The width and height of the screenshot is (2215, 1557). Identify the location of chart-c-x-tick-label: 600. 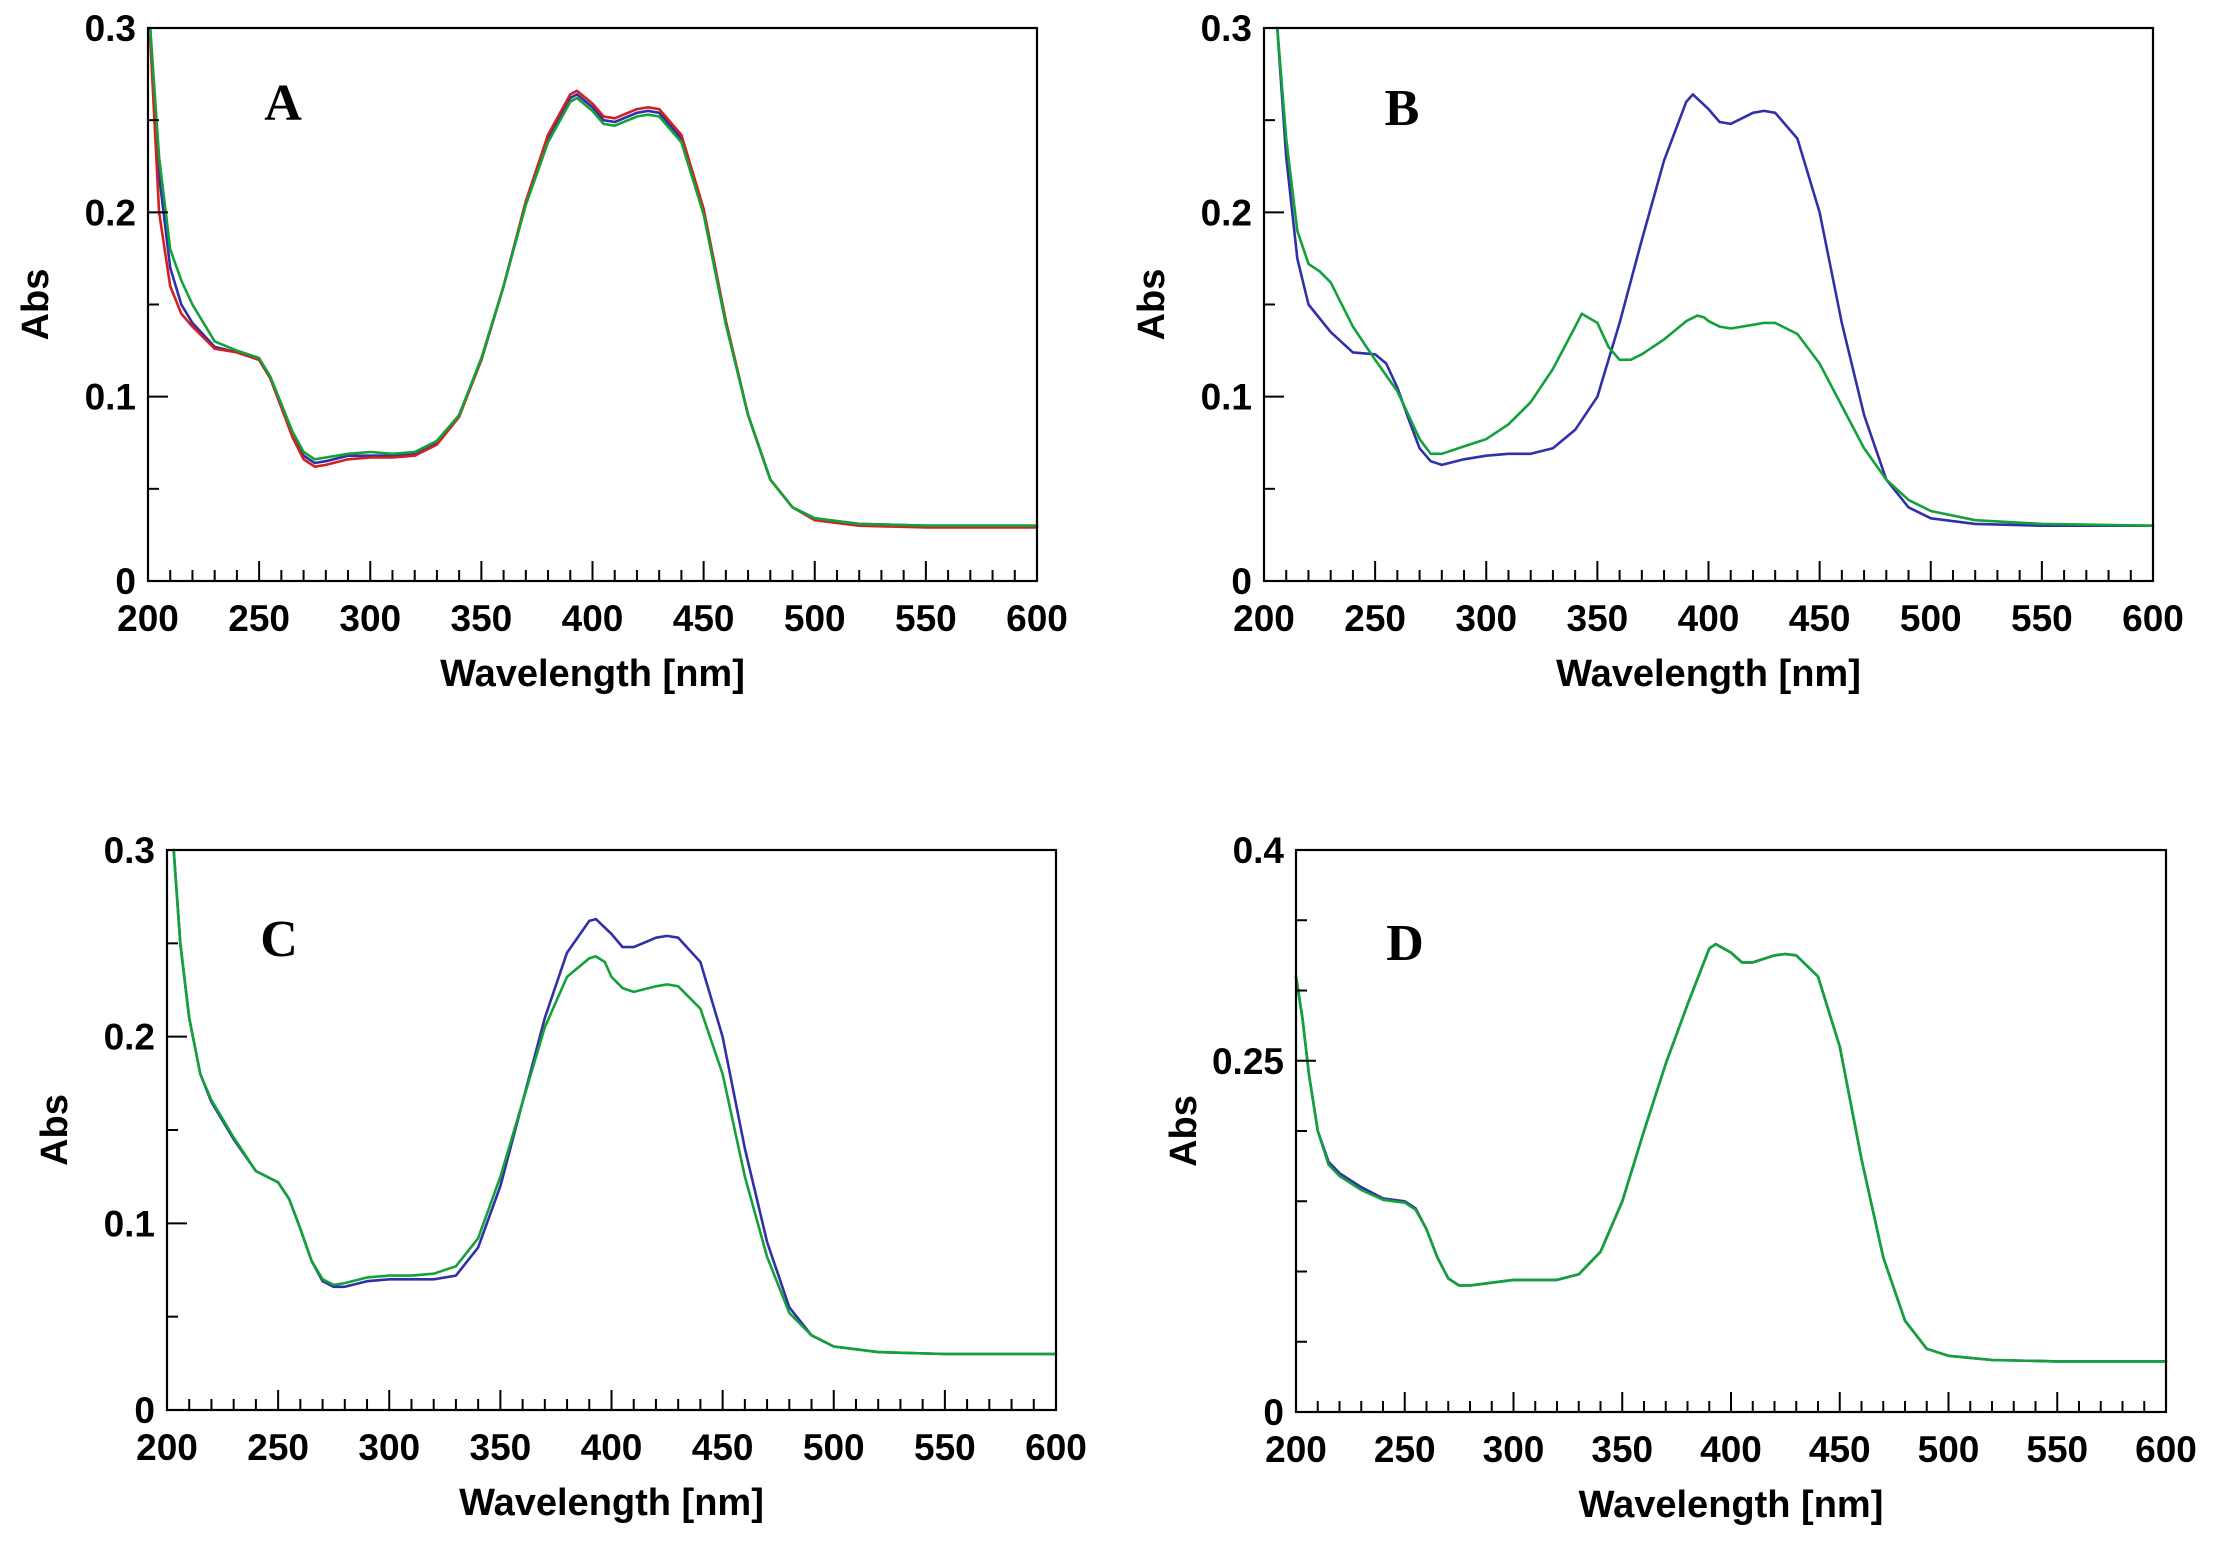
(1056, 1447).